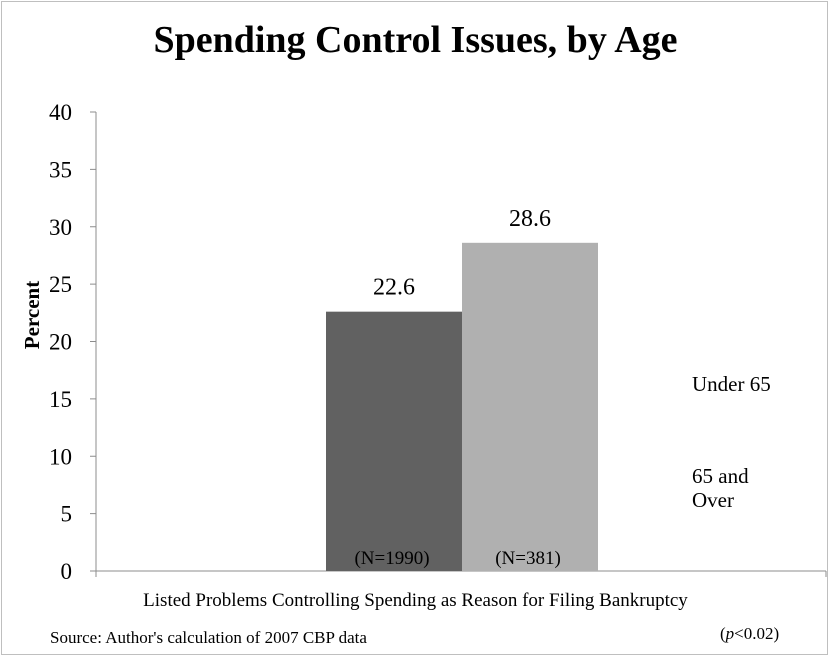 This screenshot has width=831, height=658. Describe the element at coordinates (528, 558) in the screenshot. I see `bar-n-label: (N=381)` at that location.